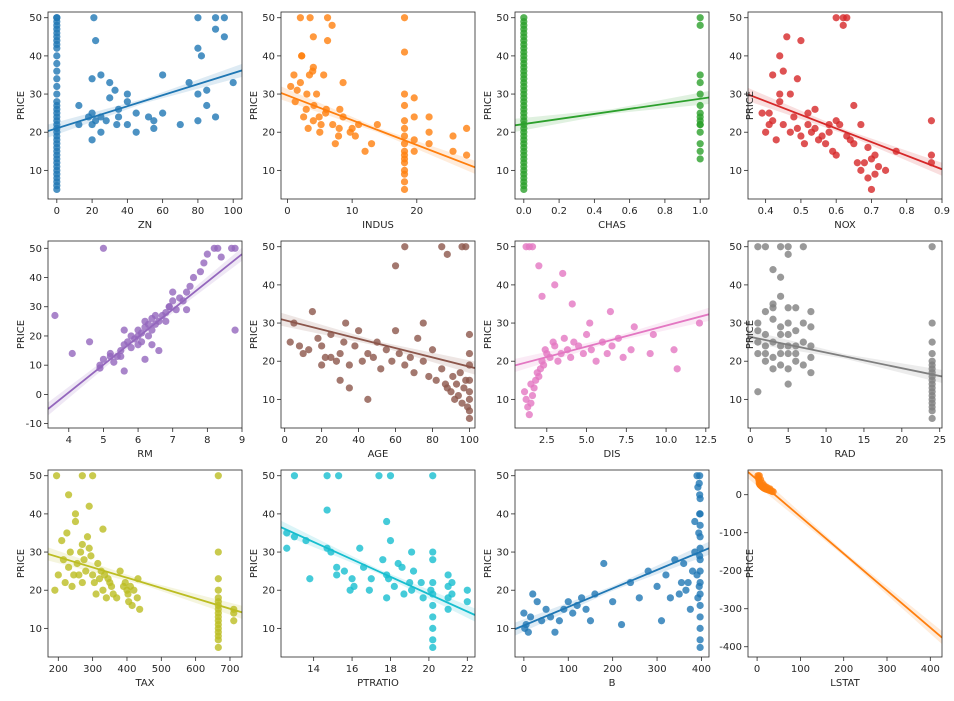  I want to click on x-tick-label: 14, so click(313, 669).